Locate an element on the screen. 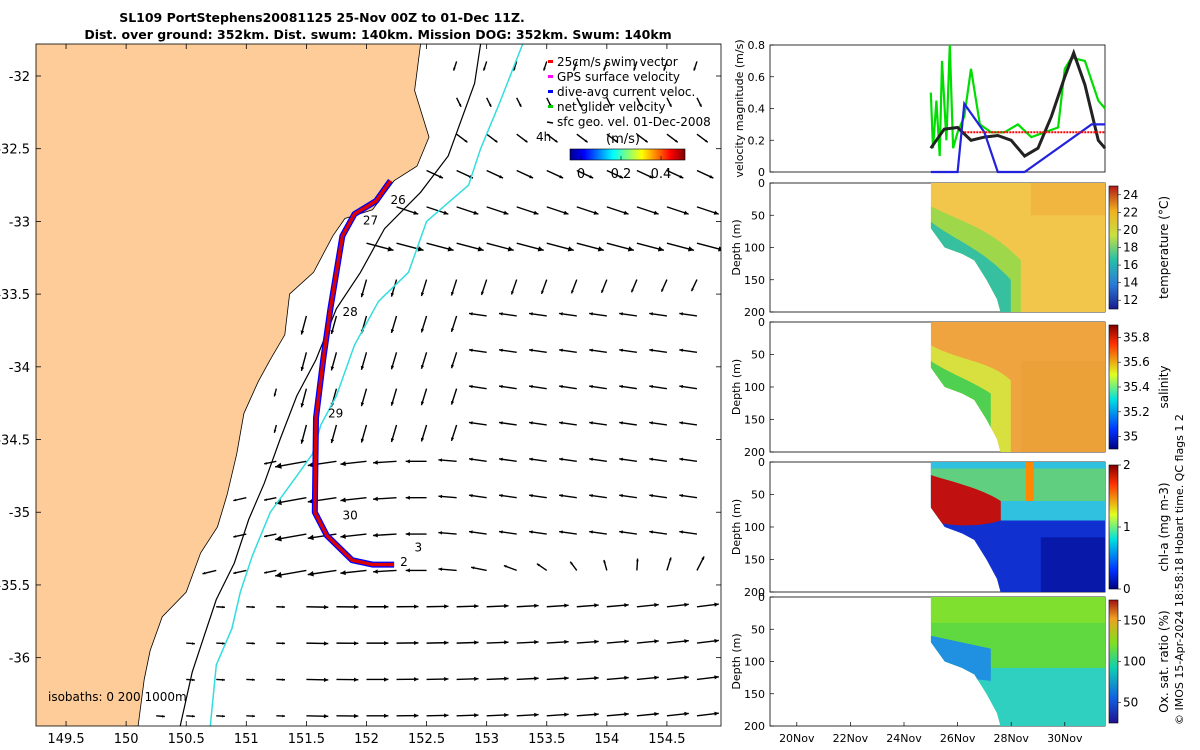 The width and height of the screenshot is (1200, 750). map-y-tick-label: -36 is located at coordinates (19, 659).